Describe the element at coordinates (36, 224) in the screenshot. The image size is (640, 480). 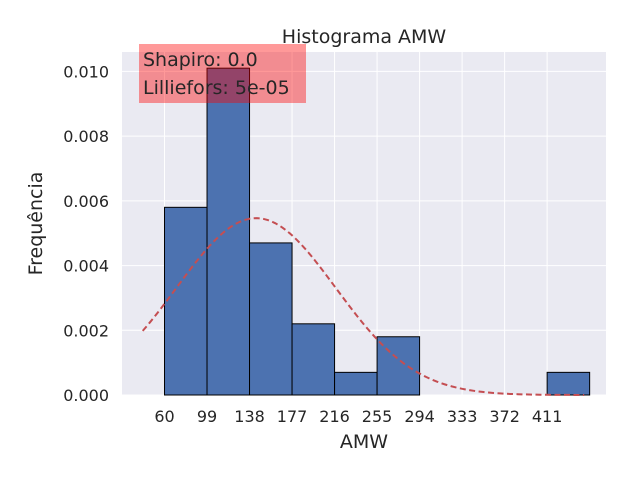
I see `y-axis-label: Frequência` at that location.